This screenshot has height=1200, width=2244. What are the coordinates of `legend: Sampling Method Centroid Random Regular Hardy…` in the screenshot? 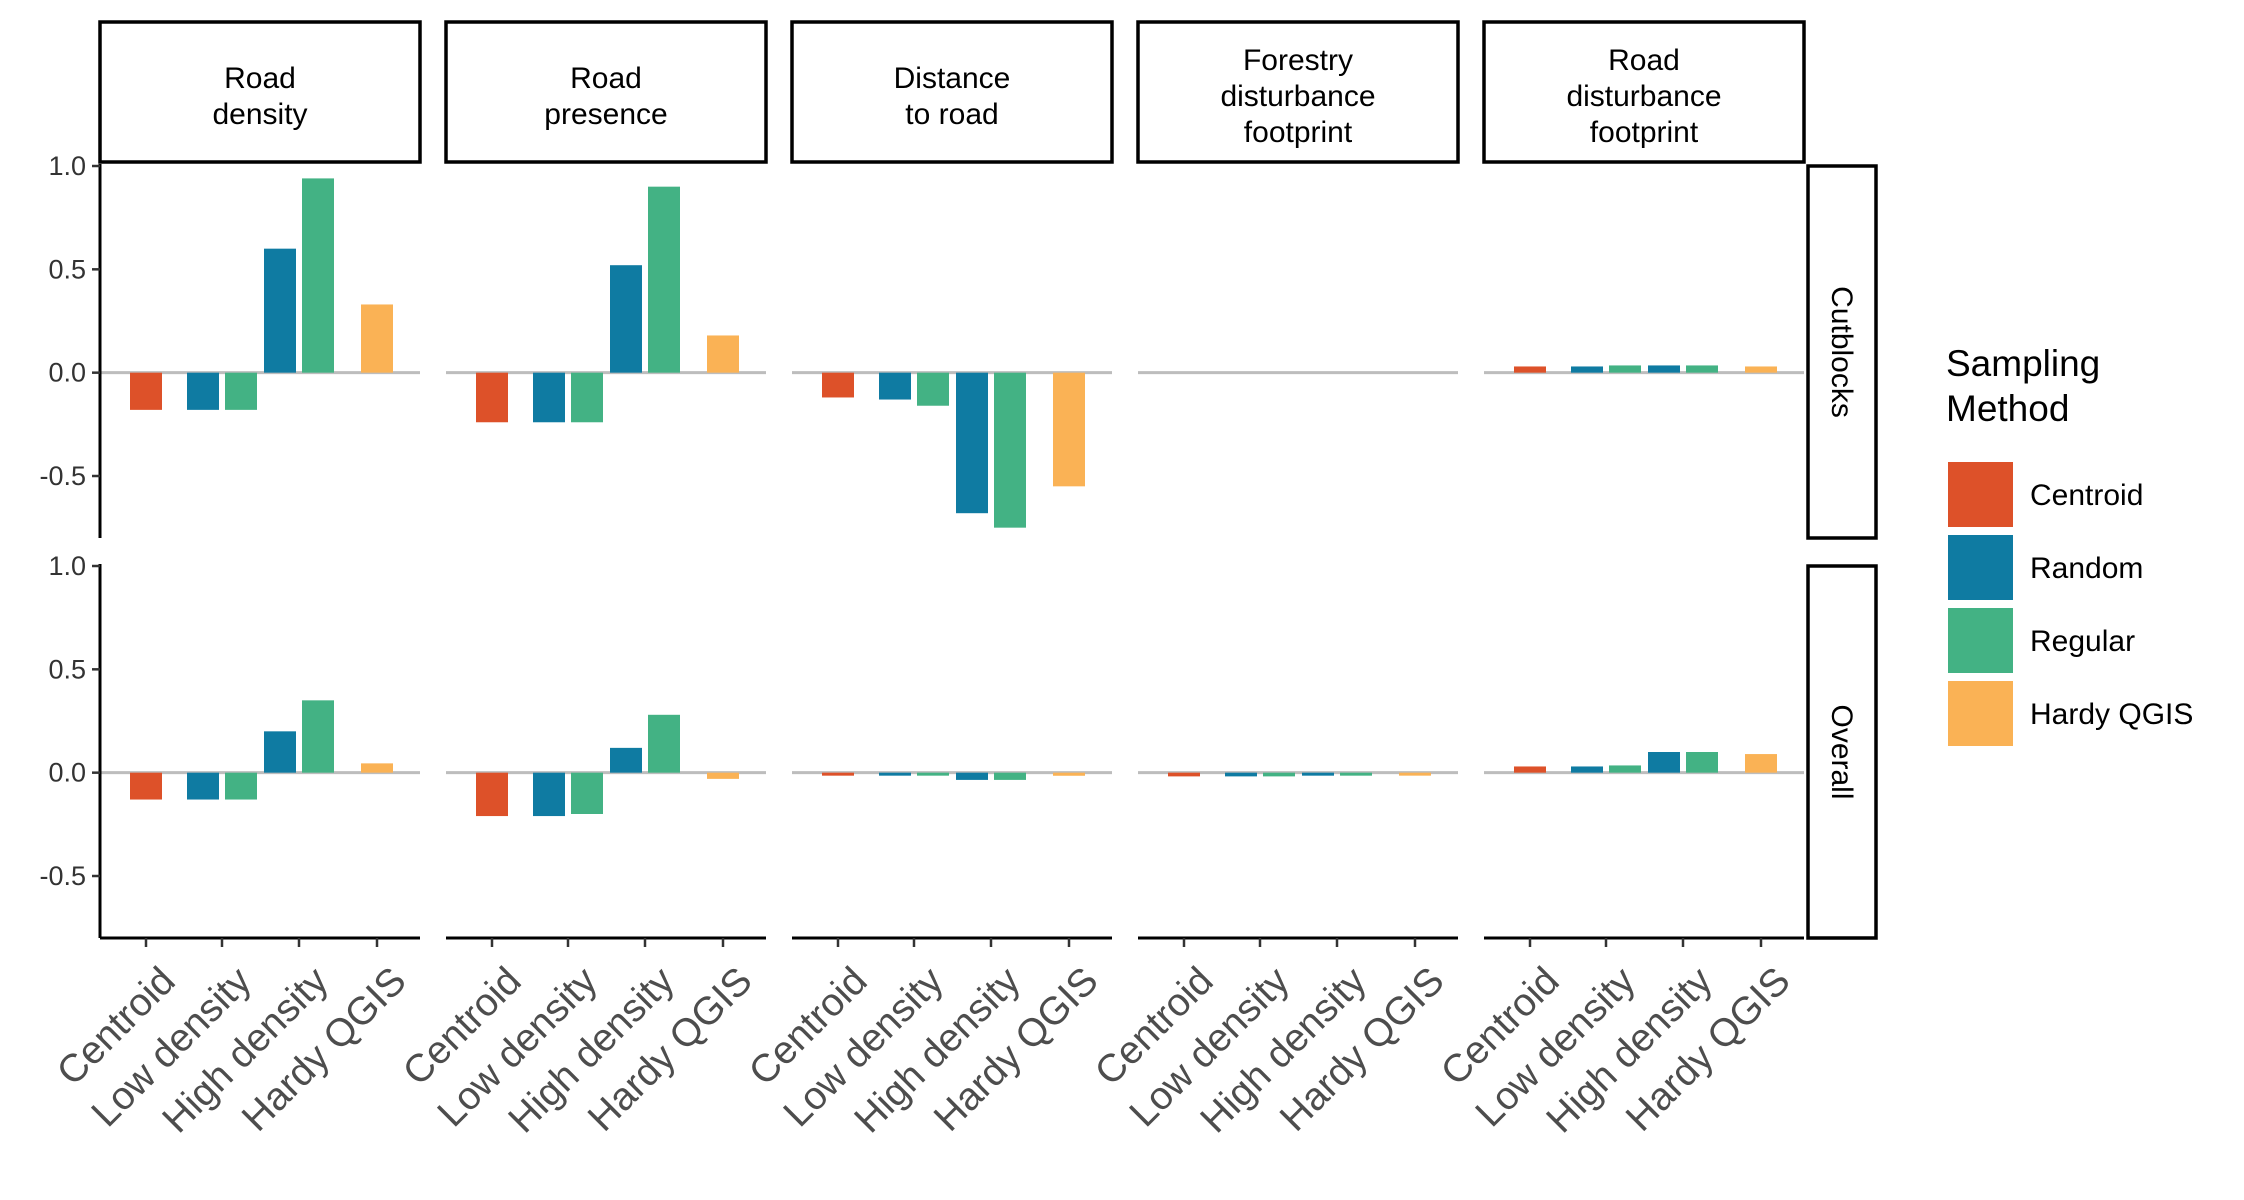 It's located at (2069, 544).